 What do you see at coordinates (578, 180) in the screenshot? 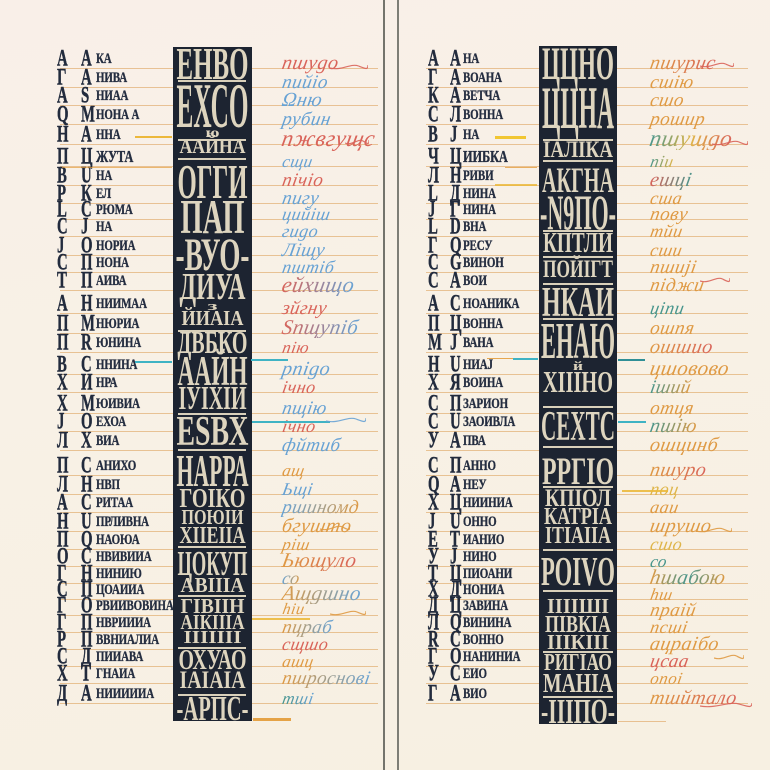
I see `svg-text: АКГНА` at bounding box center [578, 180].